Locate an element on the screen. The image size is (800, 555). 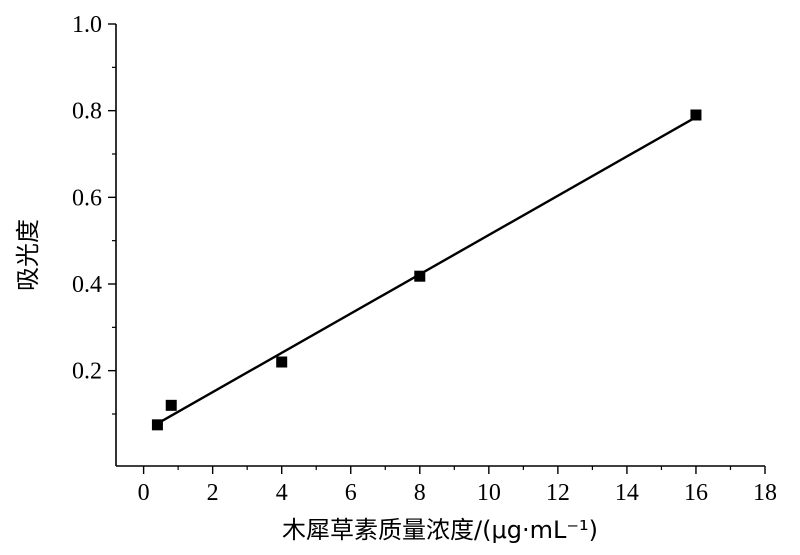
x-tick-label: 12 is located at coordinates (558, 493).